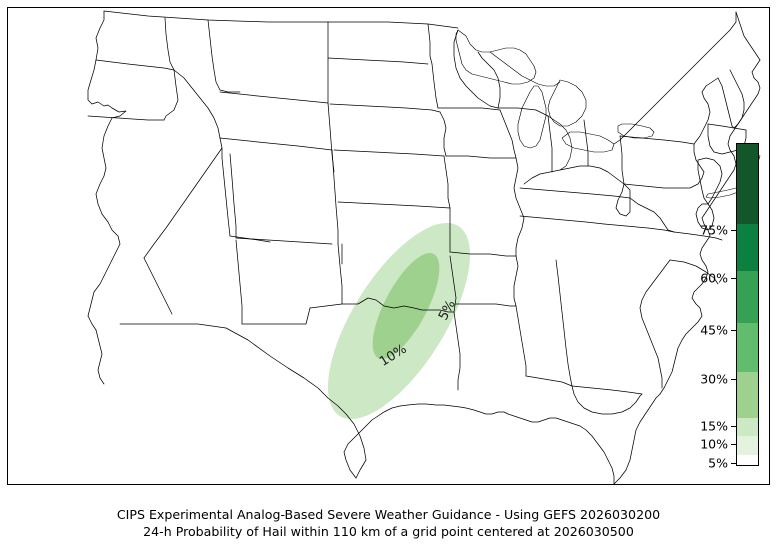  I want to click on contour-fills, so click(399, 321).